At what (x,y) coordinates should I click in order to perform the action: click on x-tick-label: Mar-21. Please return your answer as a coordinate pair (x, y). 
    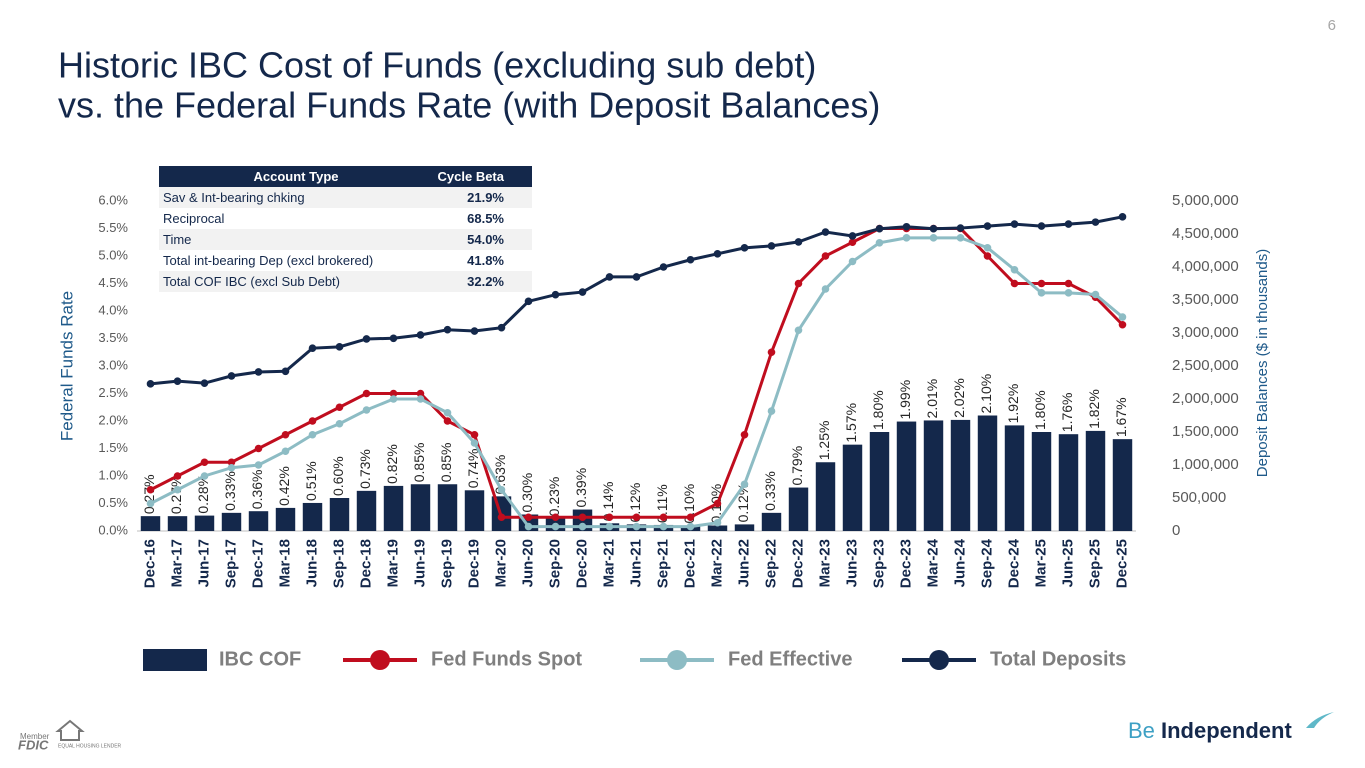
    Looking at the image, I should click on (608, 563).